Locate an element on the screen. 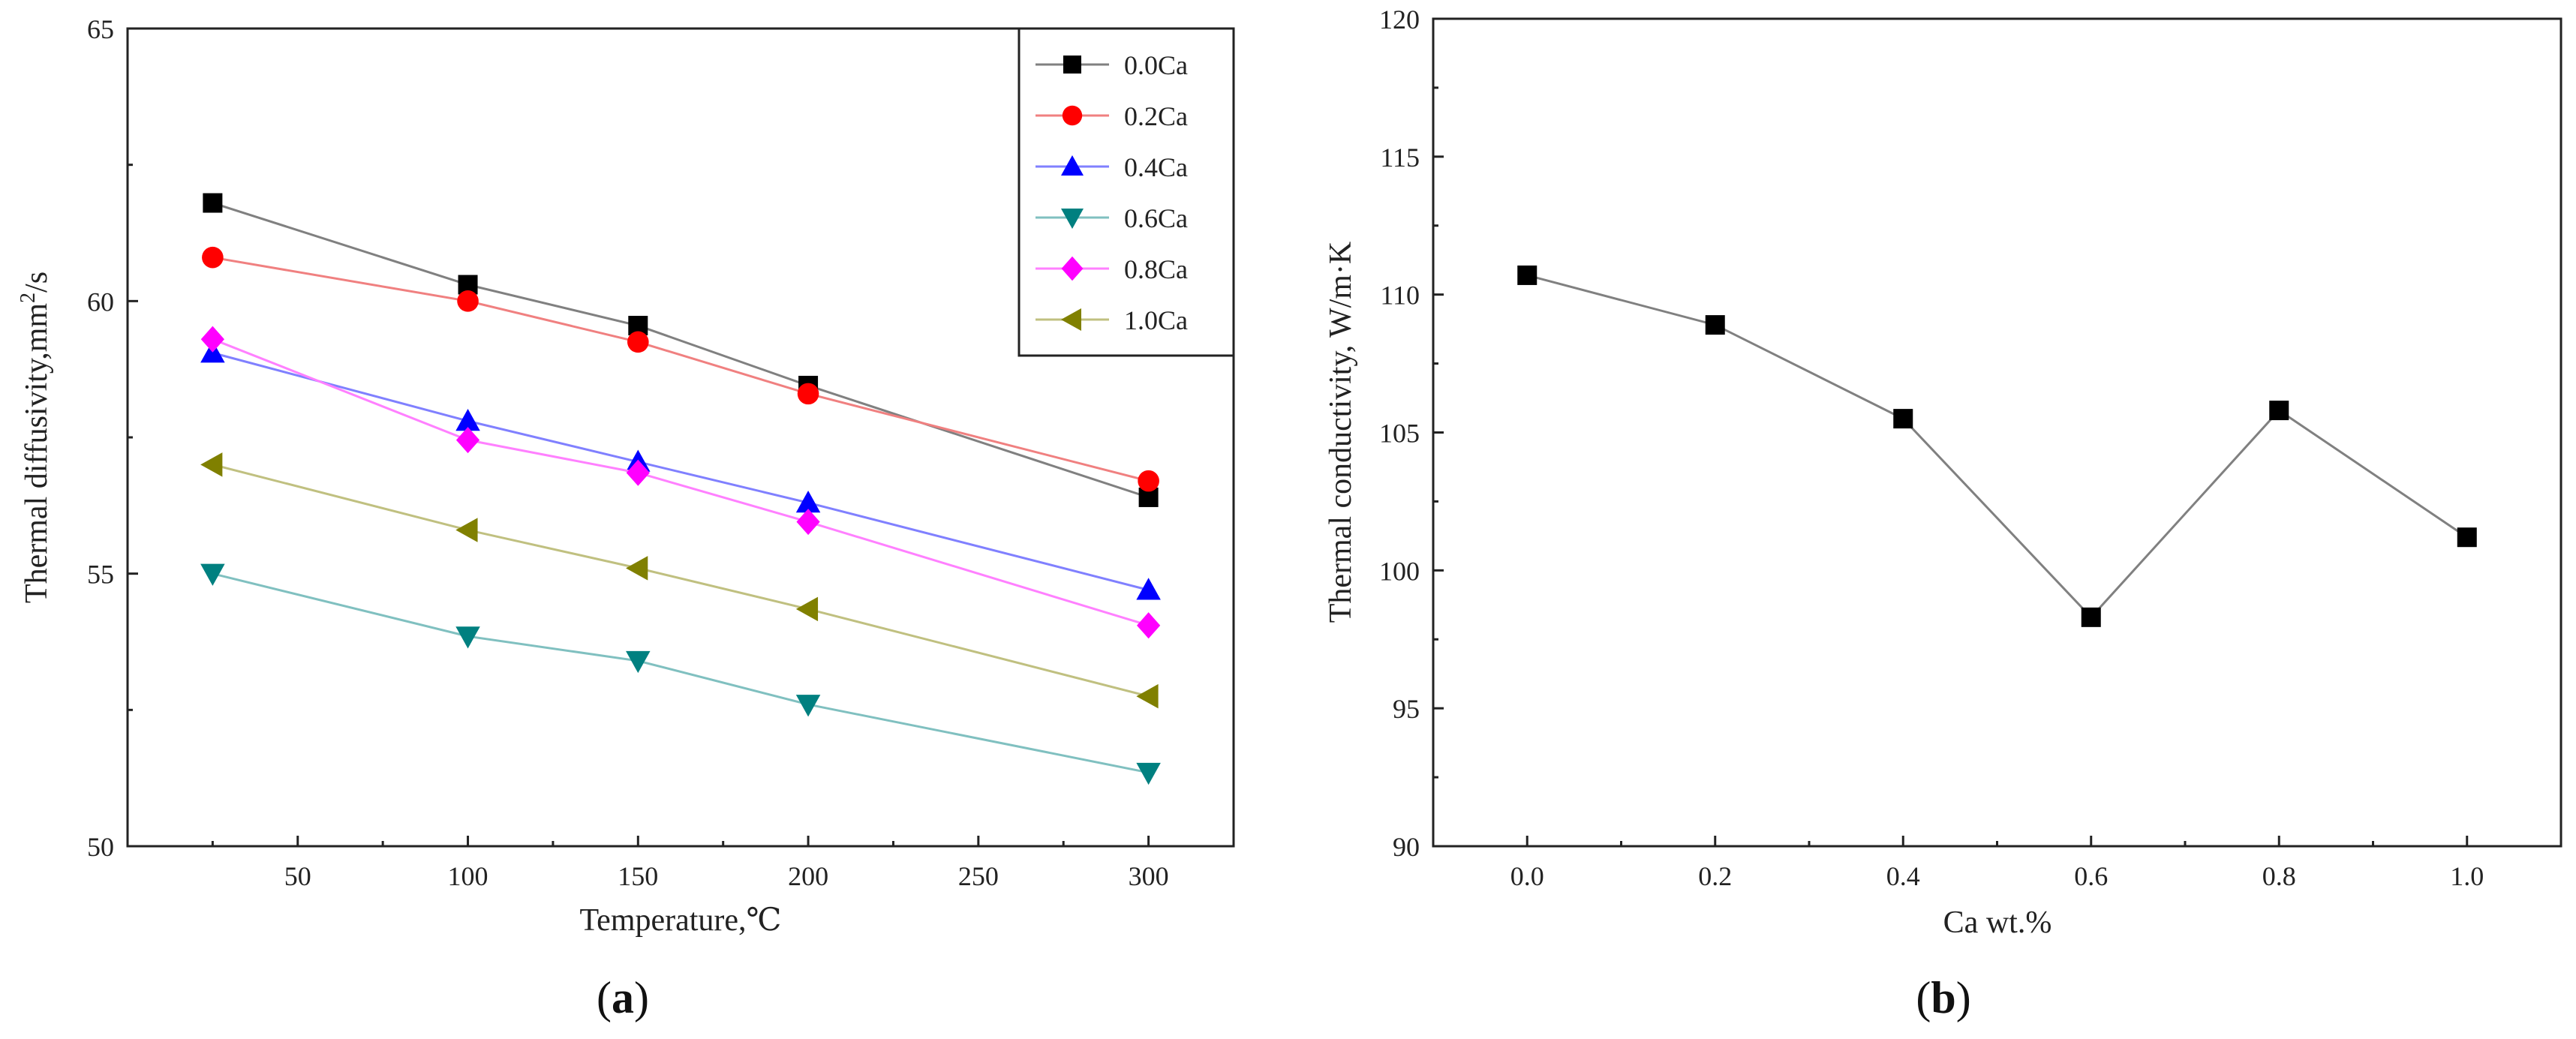 Image resolution: width=2576 pixels, height=1039 pixels. series-0.4Ca is located at coordinates (680, 470).